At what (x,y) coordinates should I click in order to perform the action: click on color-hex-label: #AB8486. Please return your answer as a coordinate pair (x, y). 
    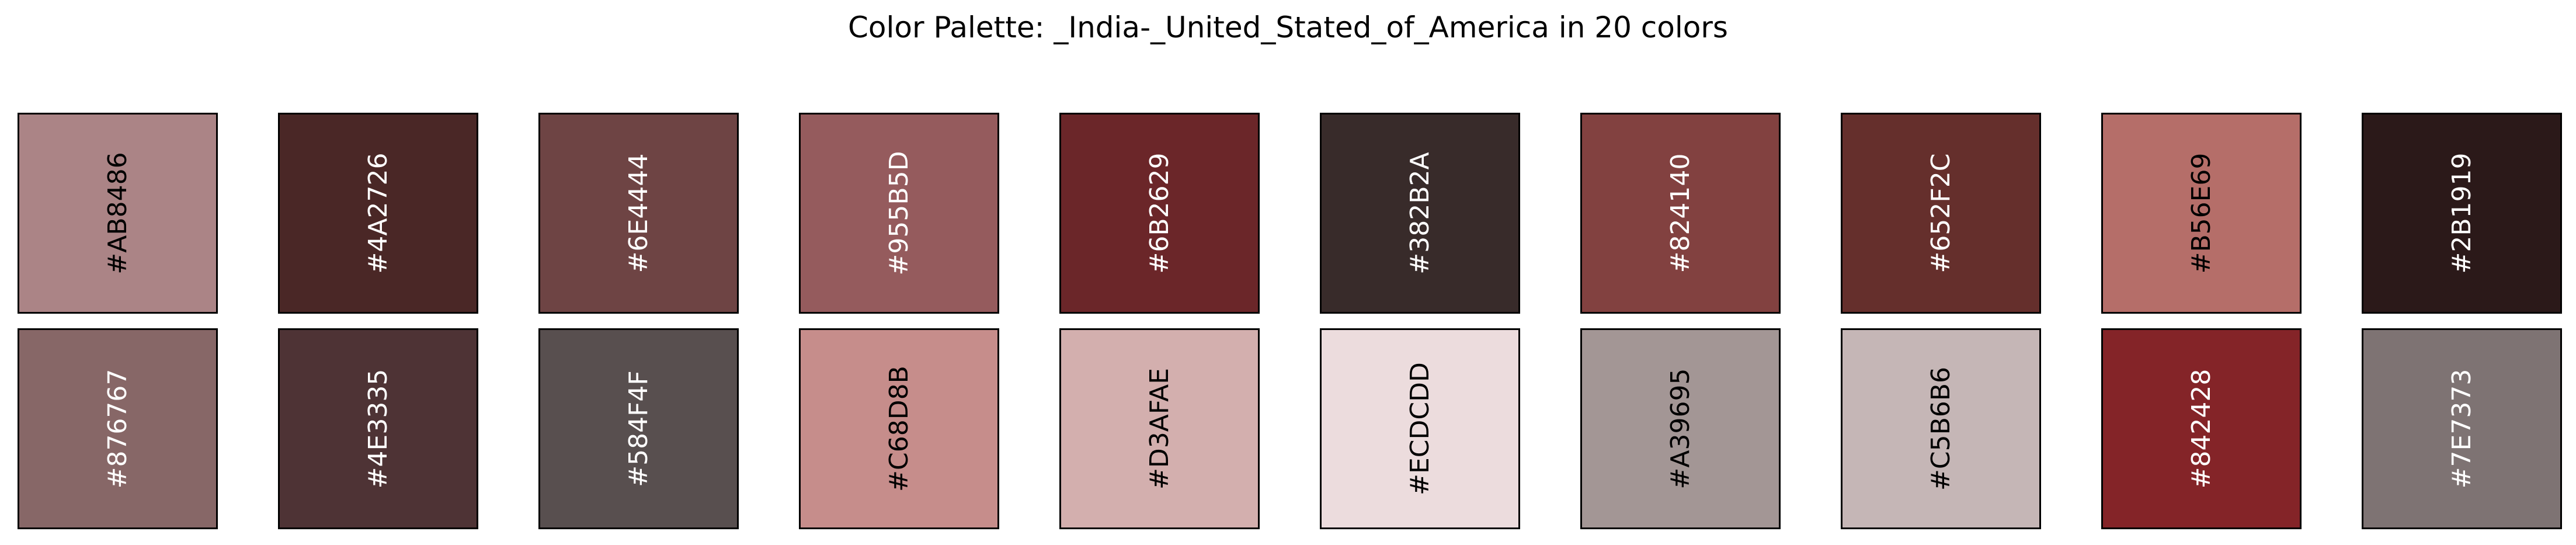
    Looking at the image, I should click on (117, 213).